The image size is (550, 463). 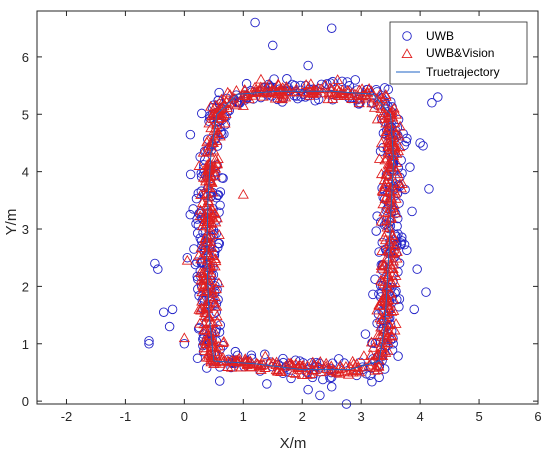 What do you see at coordinates (463, 72) in the screenshot?
I see `legend-true-trajectory-label: Truetrajectory` at bounding box center [463, 72].